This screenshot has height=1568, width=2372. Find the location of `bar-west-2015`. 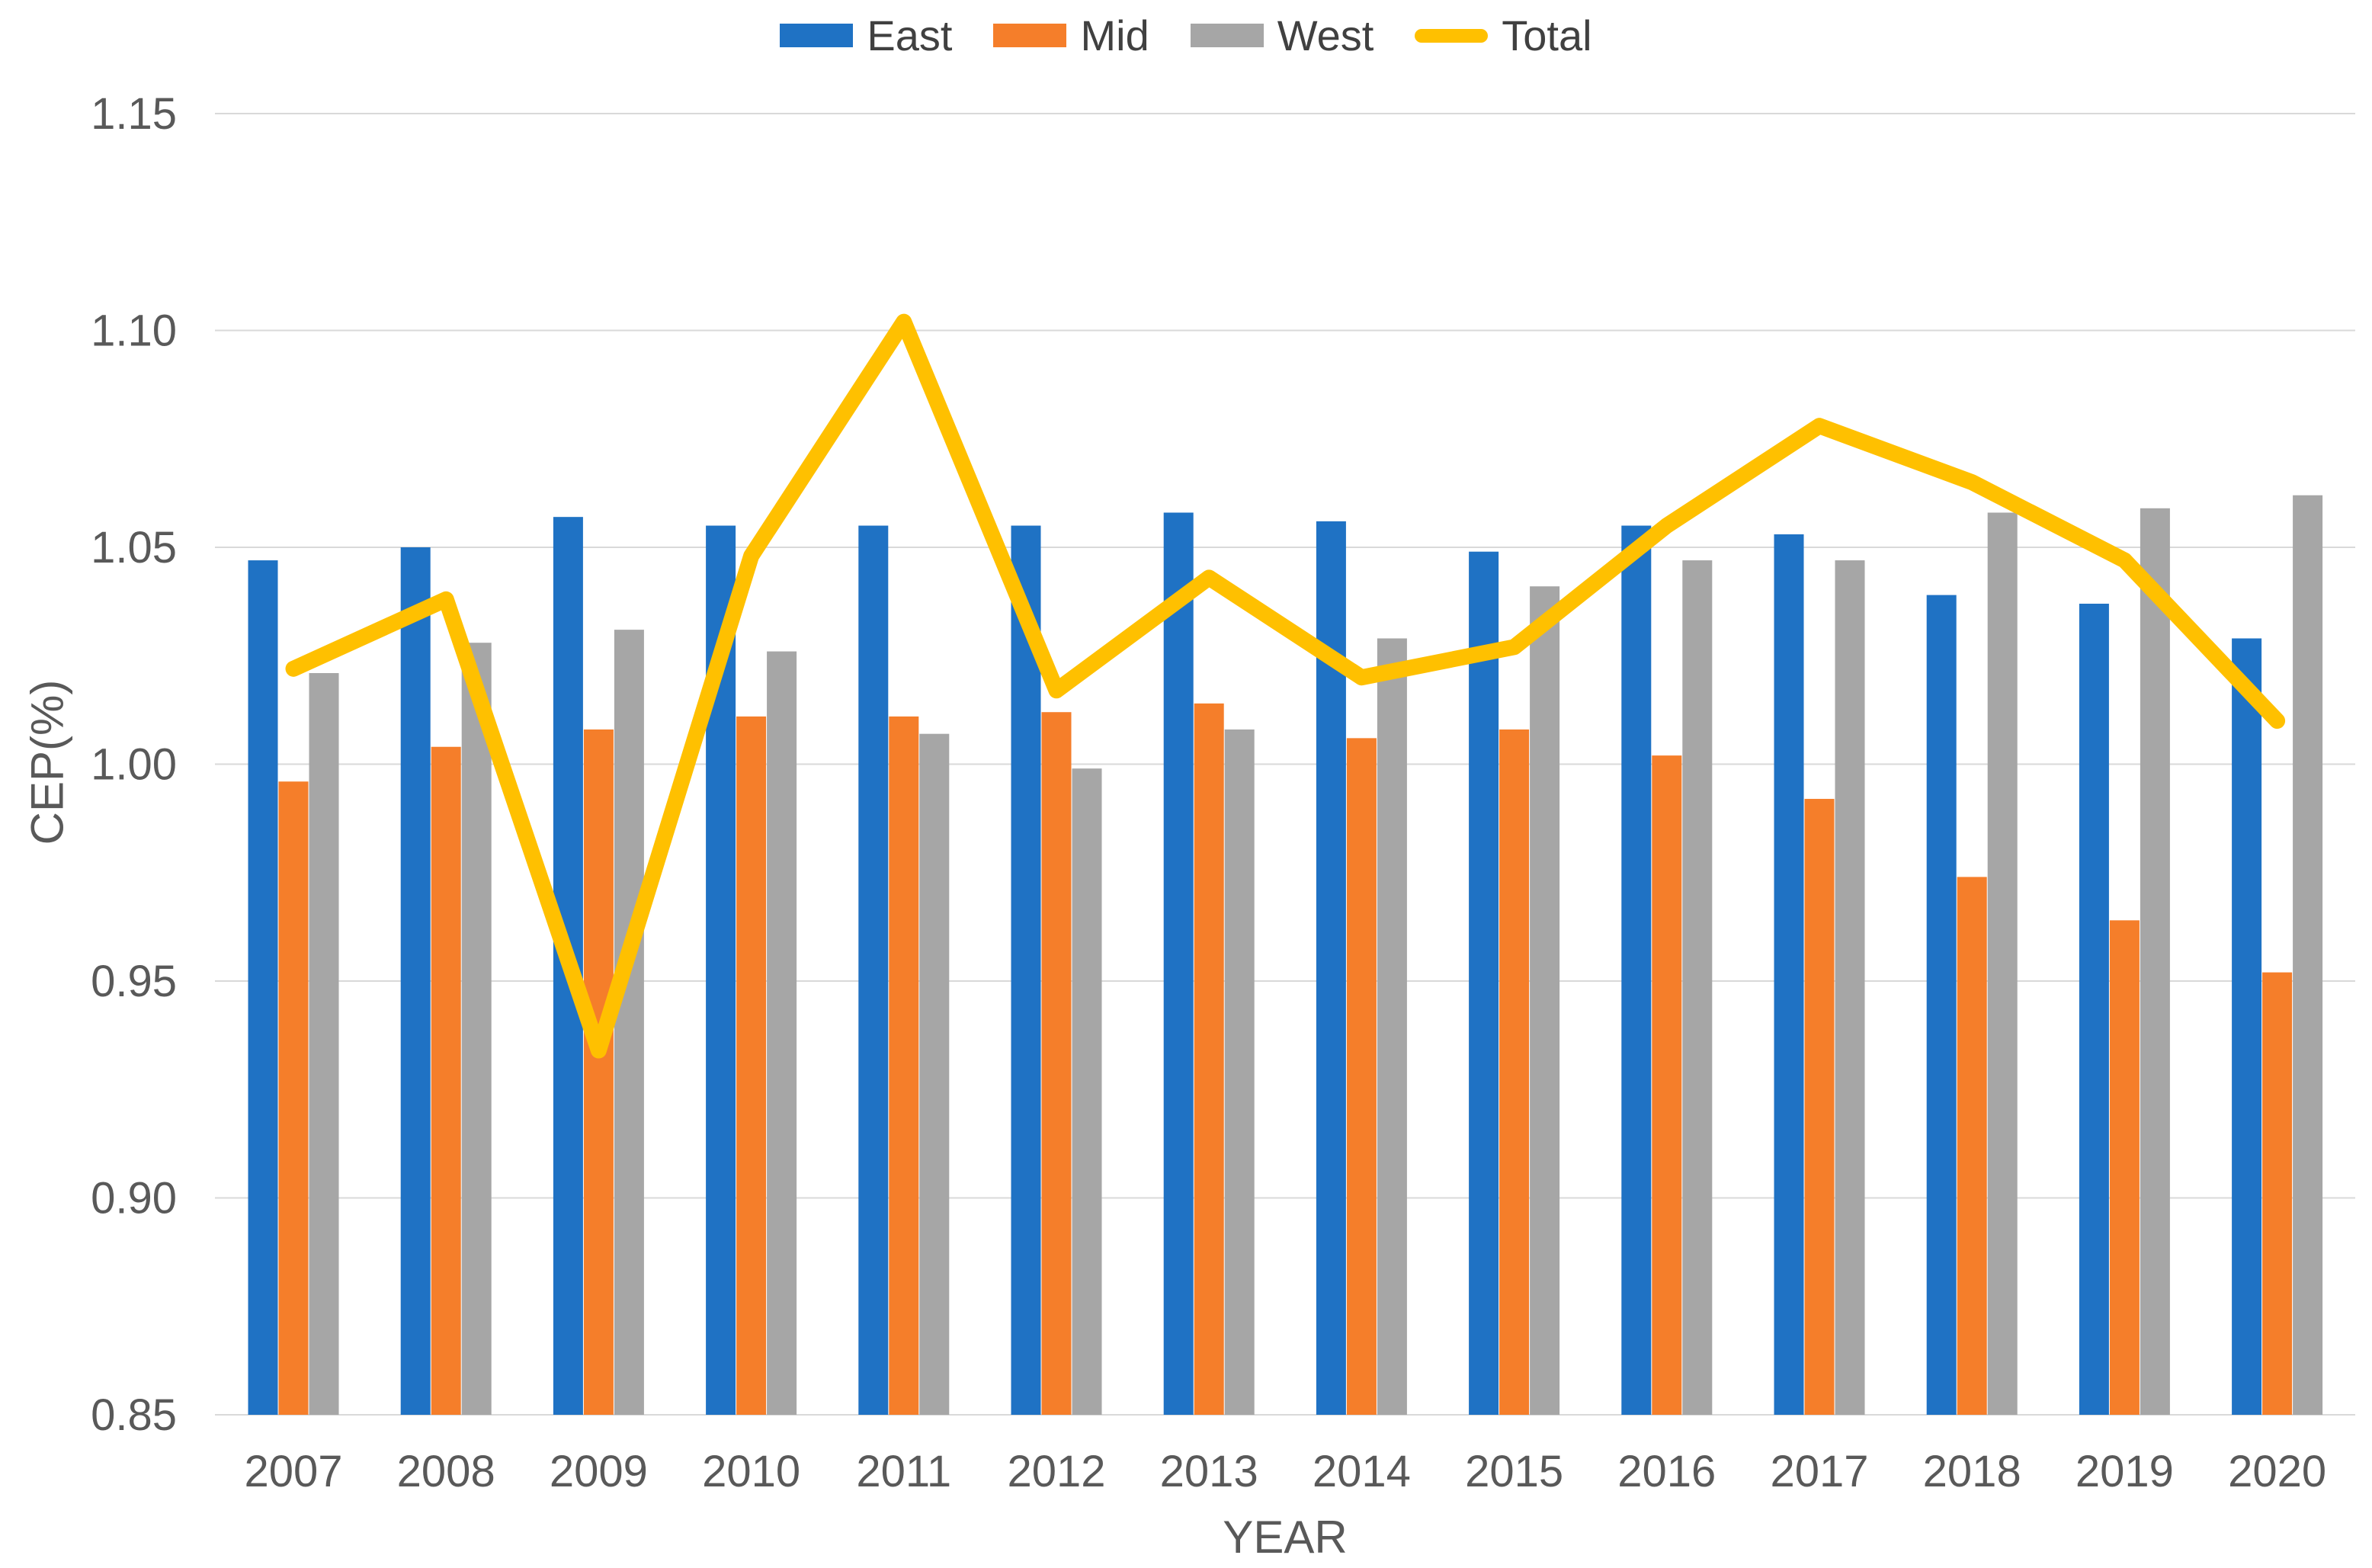

bar-west-2015 is located at coordinates (1545, 1001).